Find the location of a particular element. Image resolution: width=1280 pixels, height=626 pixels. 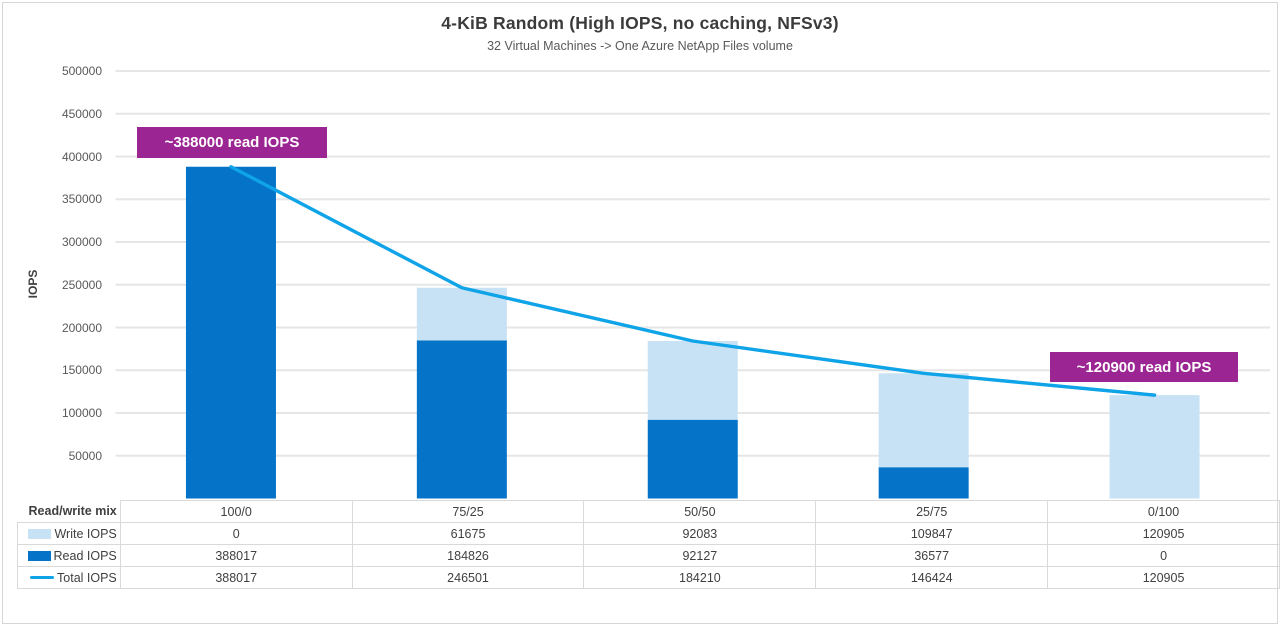

series-label: Total IOPS is located at coordinates (87, 577).